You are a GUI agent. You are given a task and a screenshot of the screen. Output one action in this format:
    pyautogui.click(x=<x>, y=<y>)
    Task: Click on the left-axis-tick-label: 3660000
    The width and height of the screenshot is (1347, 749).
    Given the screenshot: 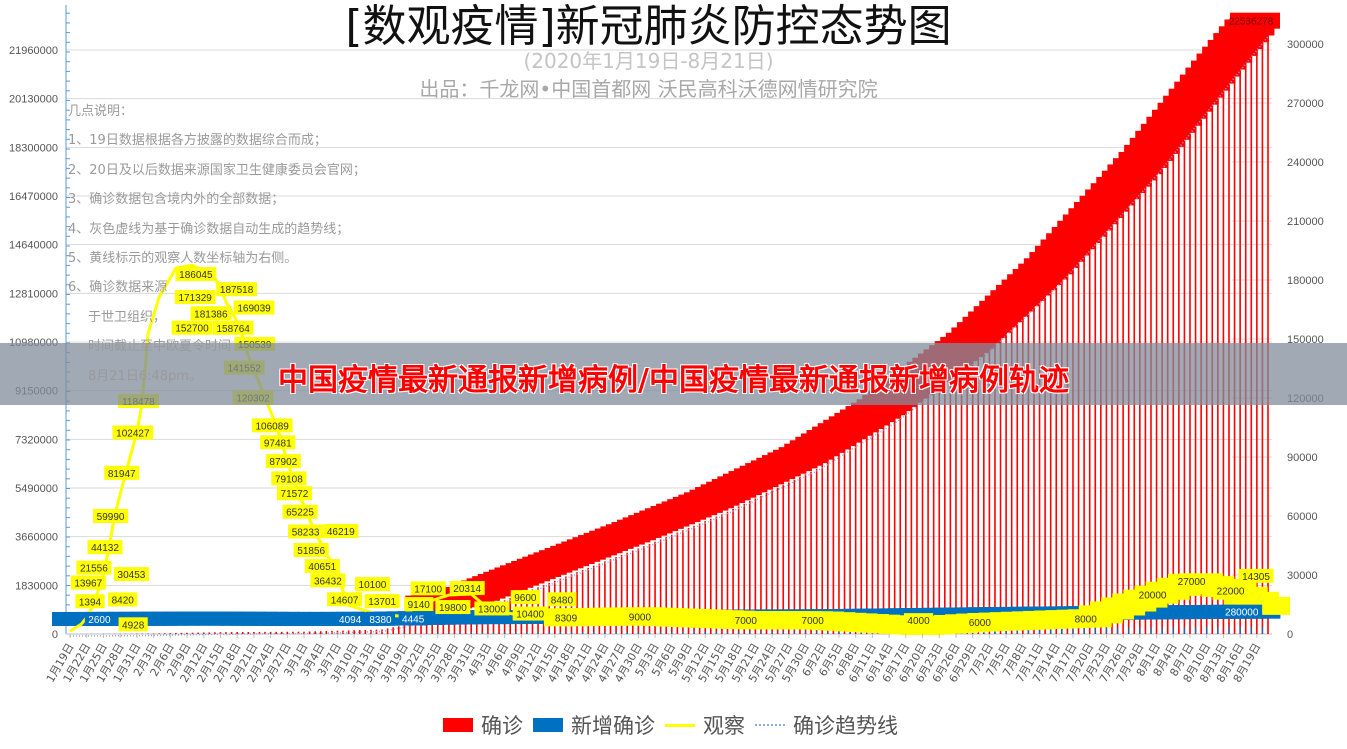 What is the action you would take?
    pyautogui.click(x=36, y=538)
    